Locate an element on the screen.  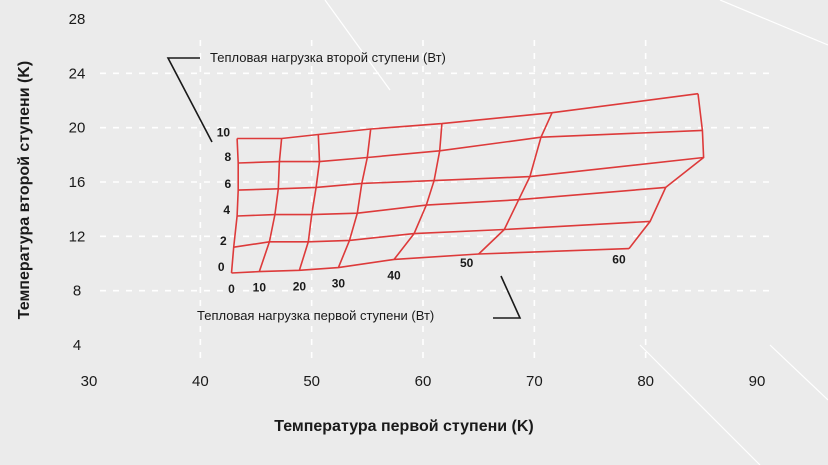
first-stage-load-label: 60 is located at coordinates (619, 260).